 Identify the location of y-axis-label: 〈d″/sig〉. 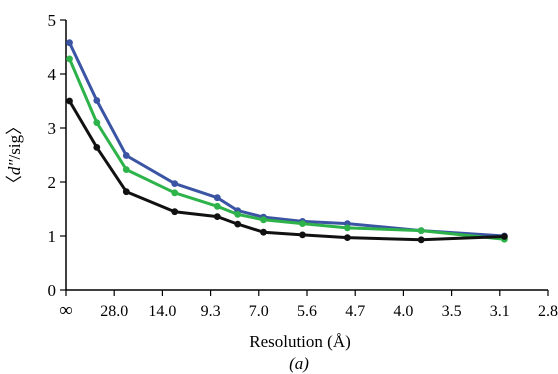
(14, 155).